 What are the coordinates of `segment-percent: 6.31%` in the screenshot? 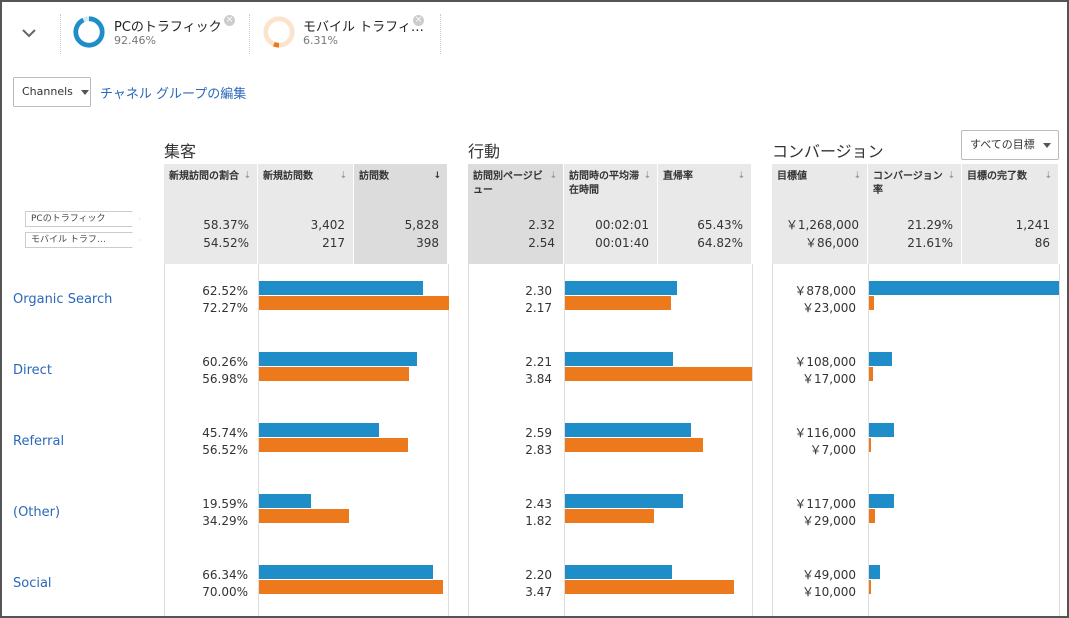 It's located at (320, 40).